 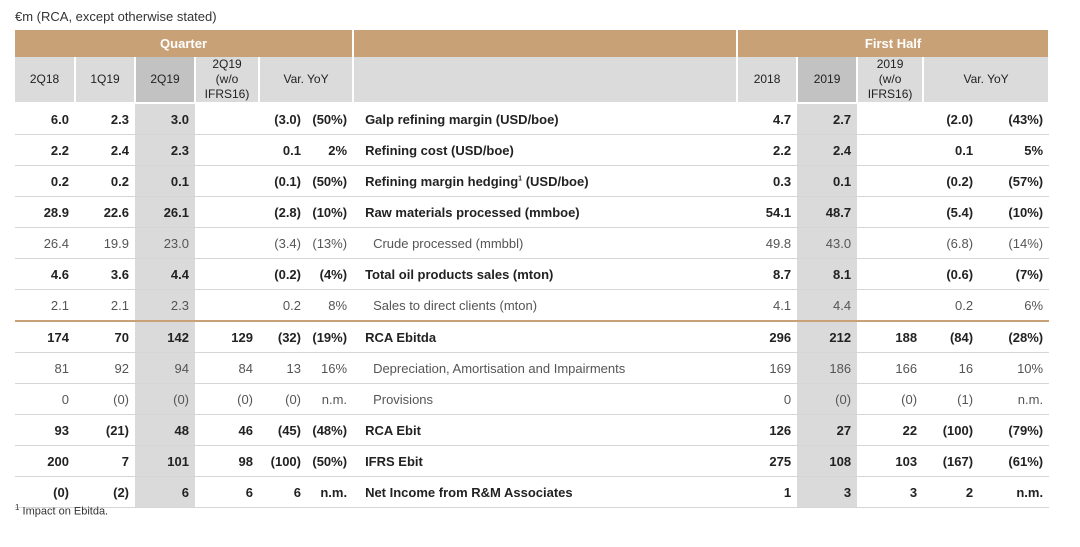 What do you see at coordinates (827, 212) in the screenshot?
I see `cell-2019: 48.7` at bounding box center [827, 212].